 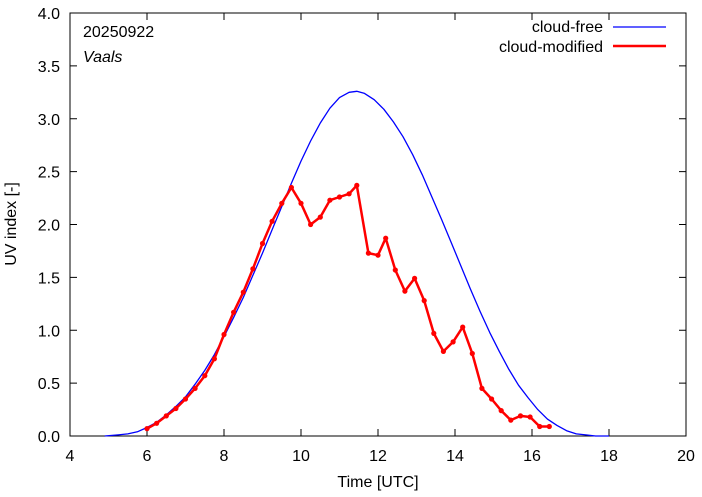 I want to click on date-annotation: 20250922, so click(x=118, y=32).